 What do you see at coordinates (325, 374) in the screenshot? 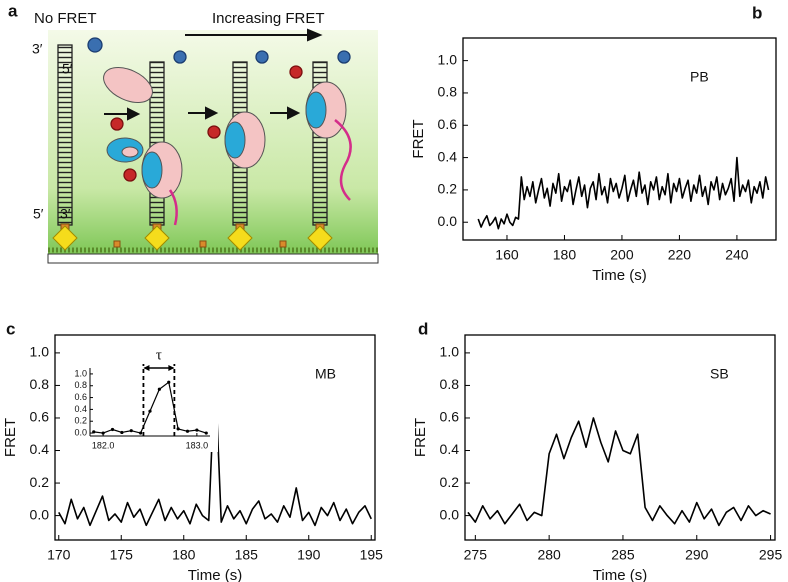
I see `annotation: MB` at bounding box center [325, 374].